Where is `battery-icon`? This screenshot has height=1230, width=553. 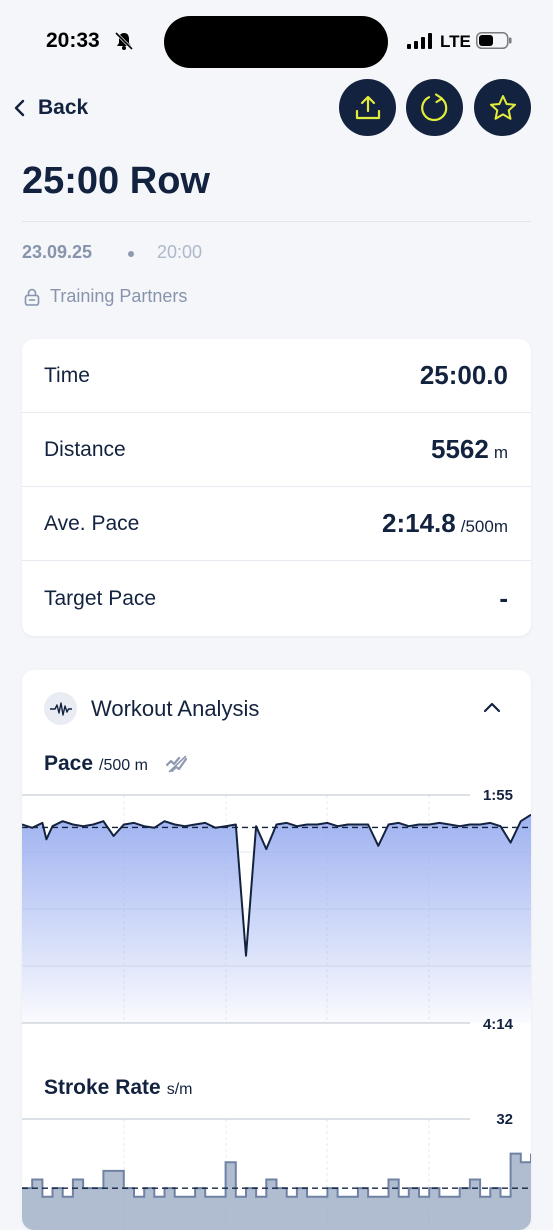 battery-icon is located at coordinates (494, 40).